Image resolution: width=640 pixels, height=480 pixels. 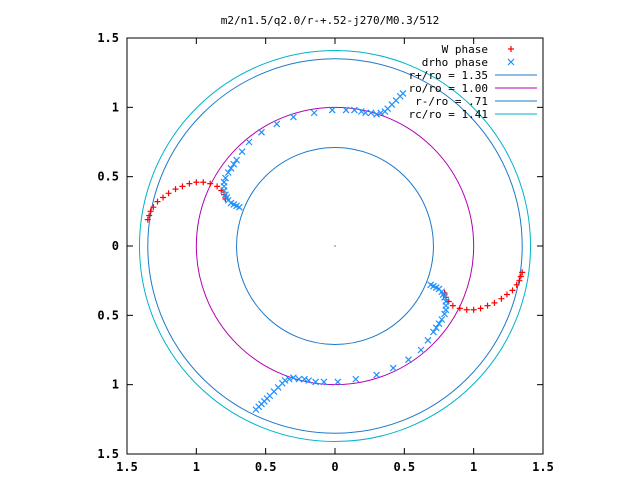 I want to click on legend-label: ro/ro = 1.00, so click(x=448, y=88).